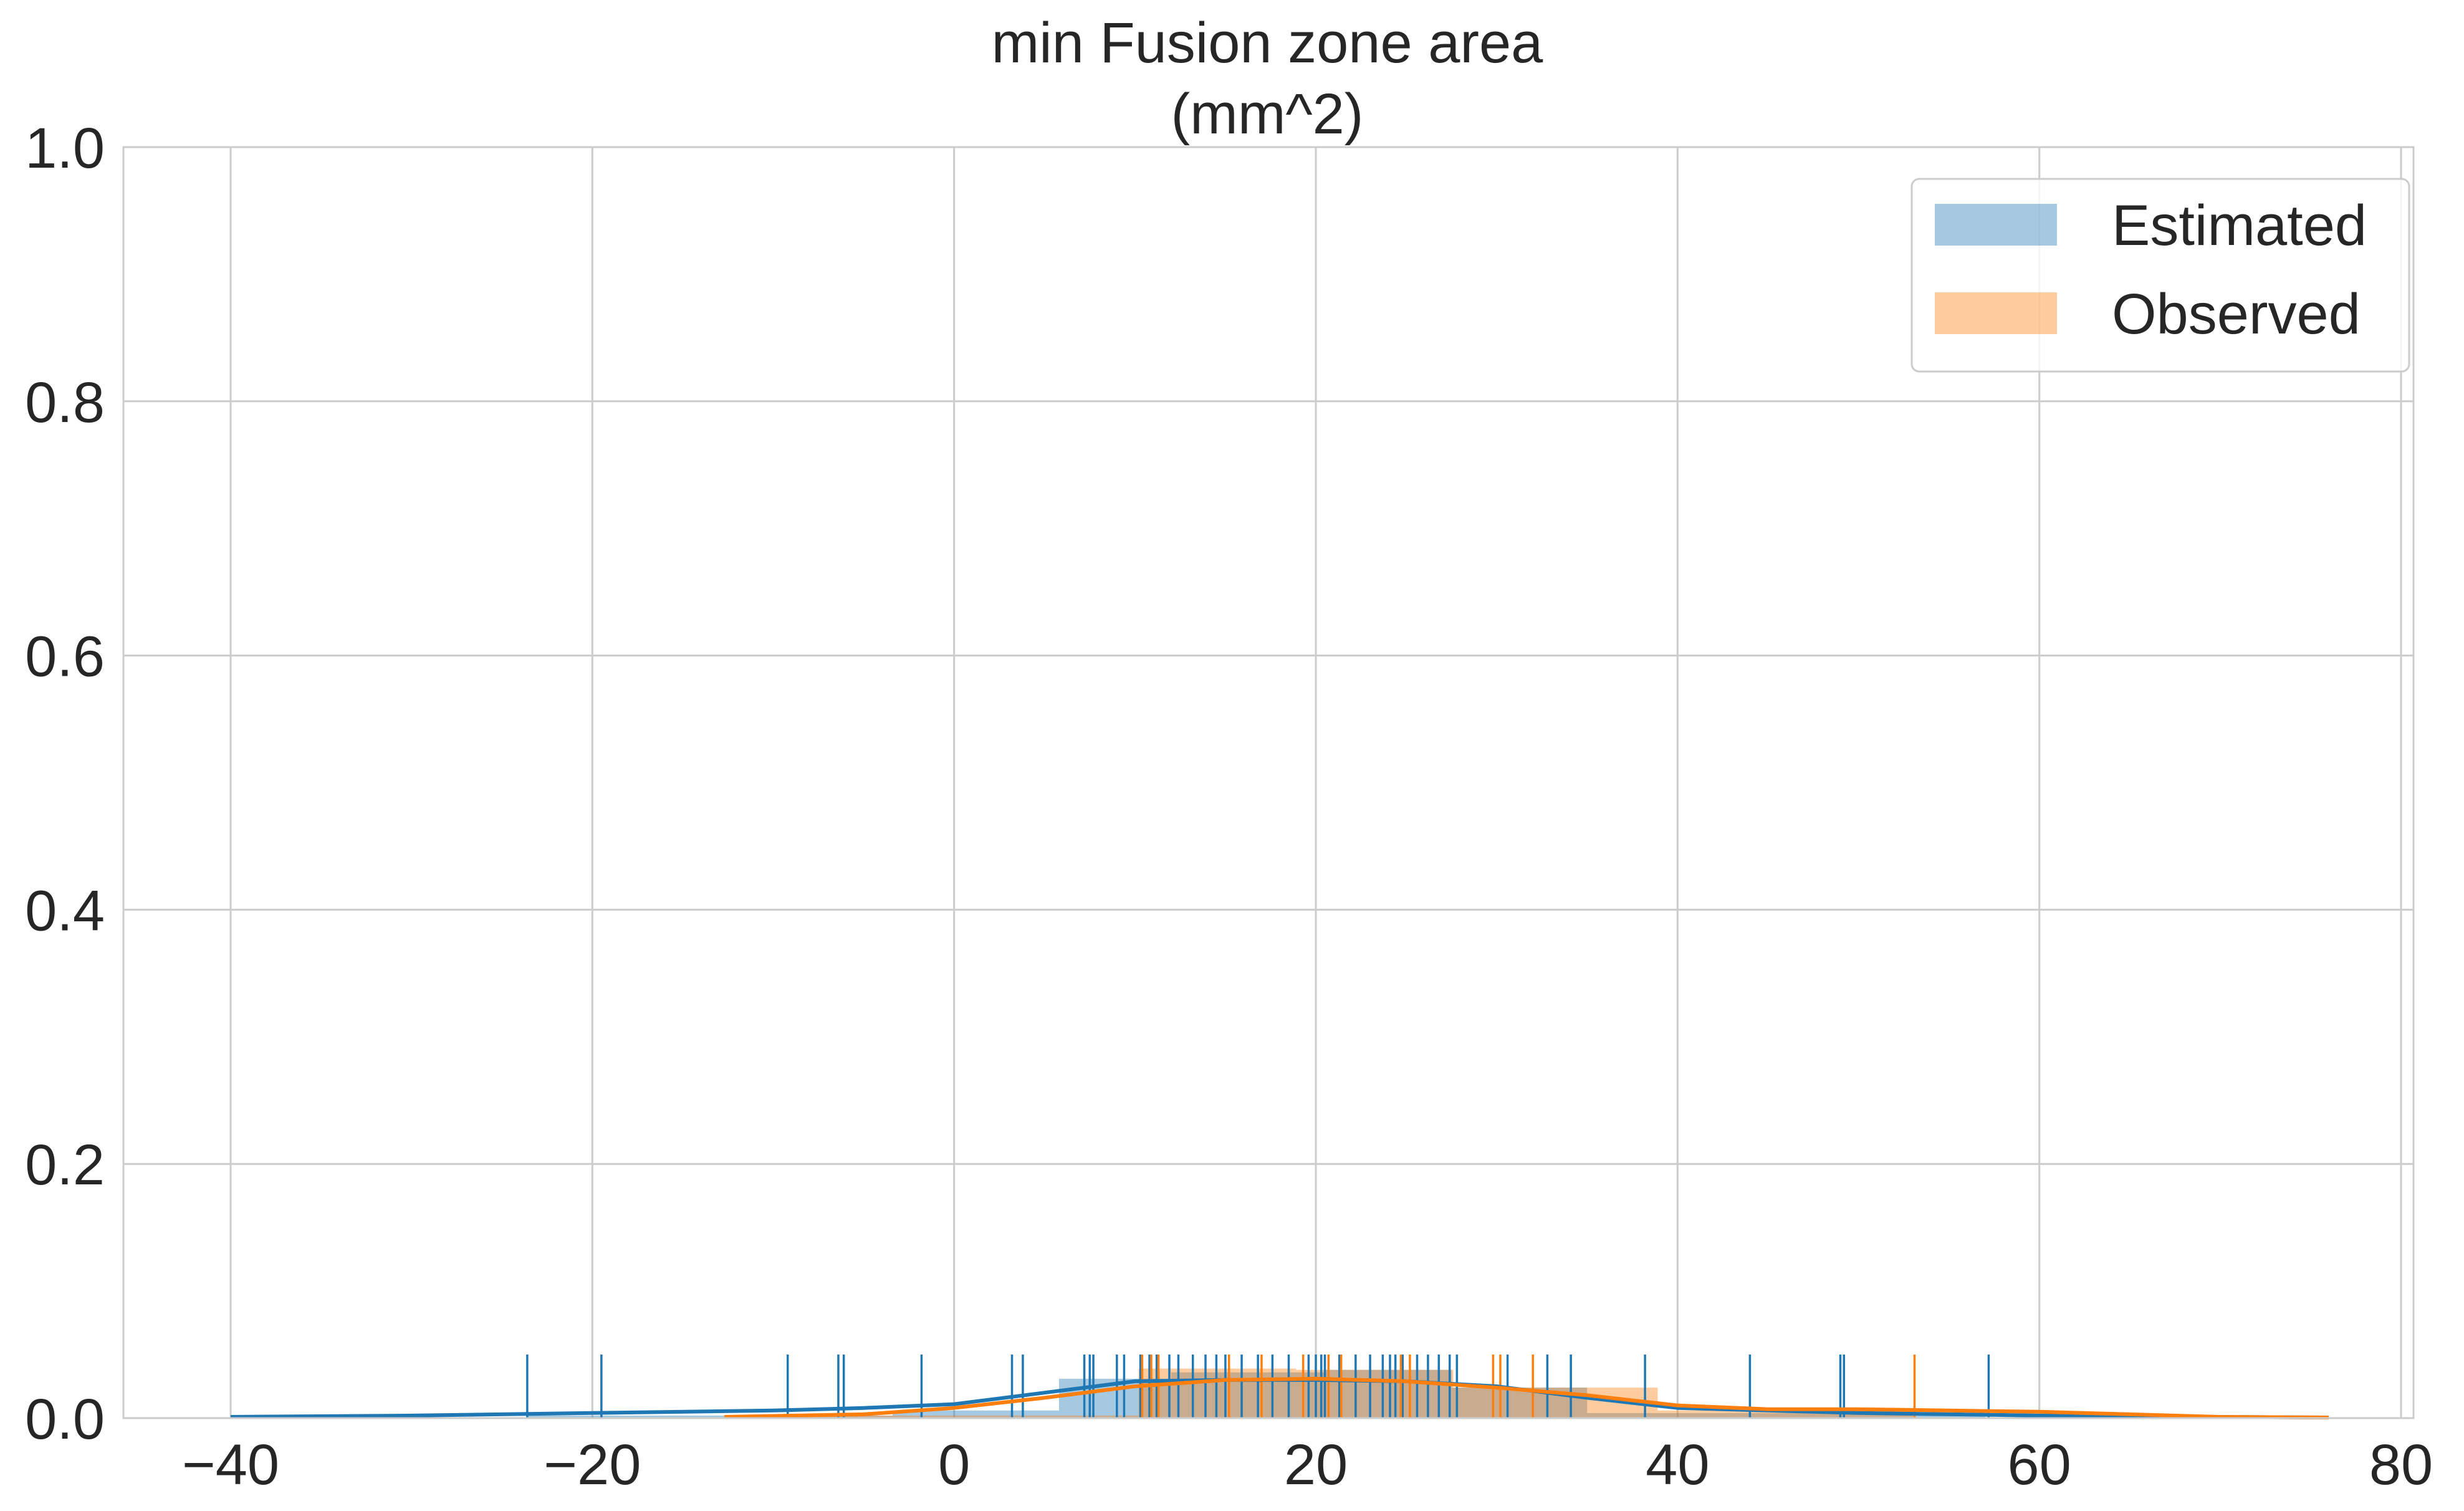 The height and width of the screenshot is (1511, 2464). I want to click on y-tick-label: 1.0, so click(65, 149).